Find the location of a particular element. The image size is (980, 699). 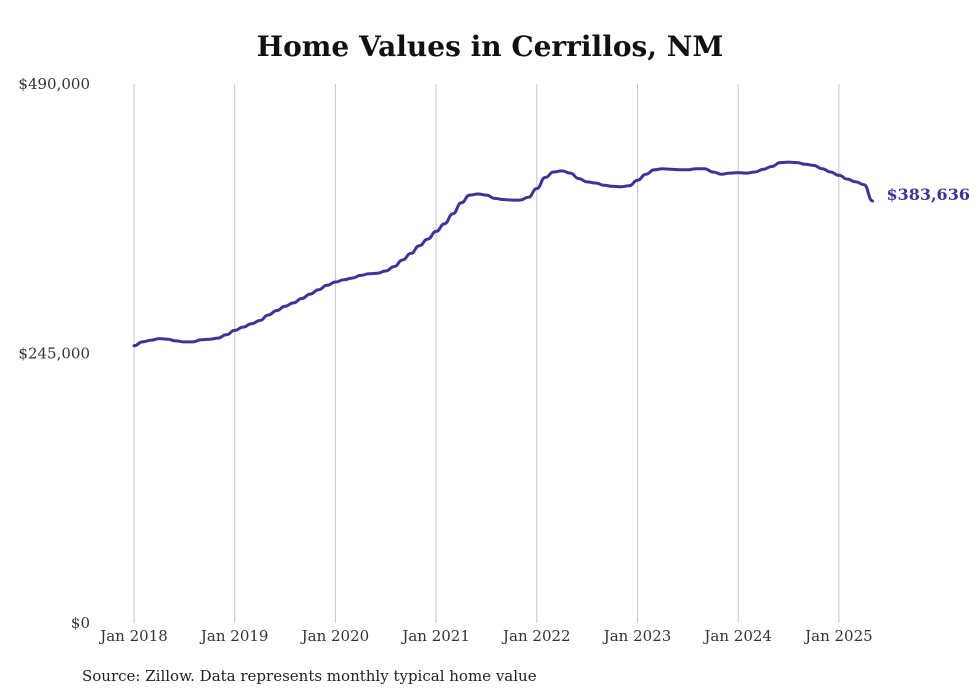

chart-title: Home Values in Cerrillos, NM is located at coordinates (490, 46).